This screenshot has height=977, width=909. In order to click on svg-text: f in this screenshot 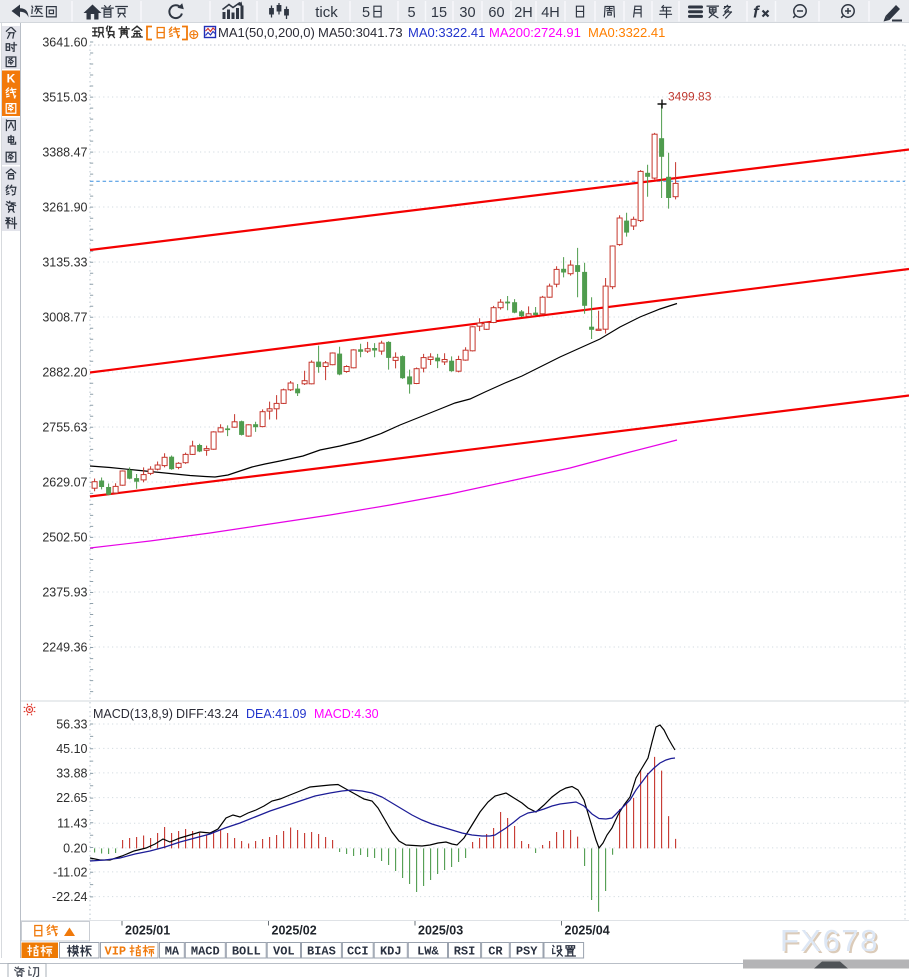, I will do `click(757, 12)`.